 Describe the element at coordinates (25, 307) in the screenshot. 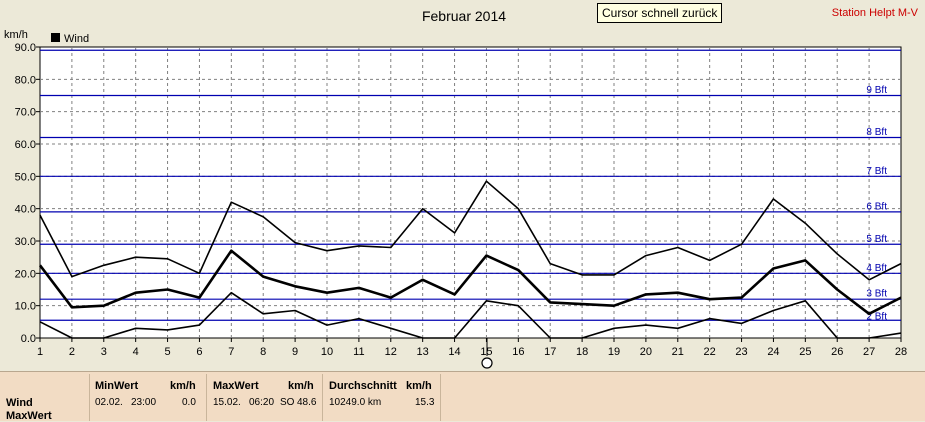

I see `y-tick-label: 10.0` at that location.